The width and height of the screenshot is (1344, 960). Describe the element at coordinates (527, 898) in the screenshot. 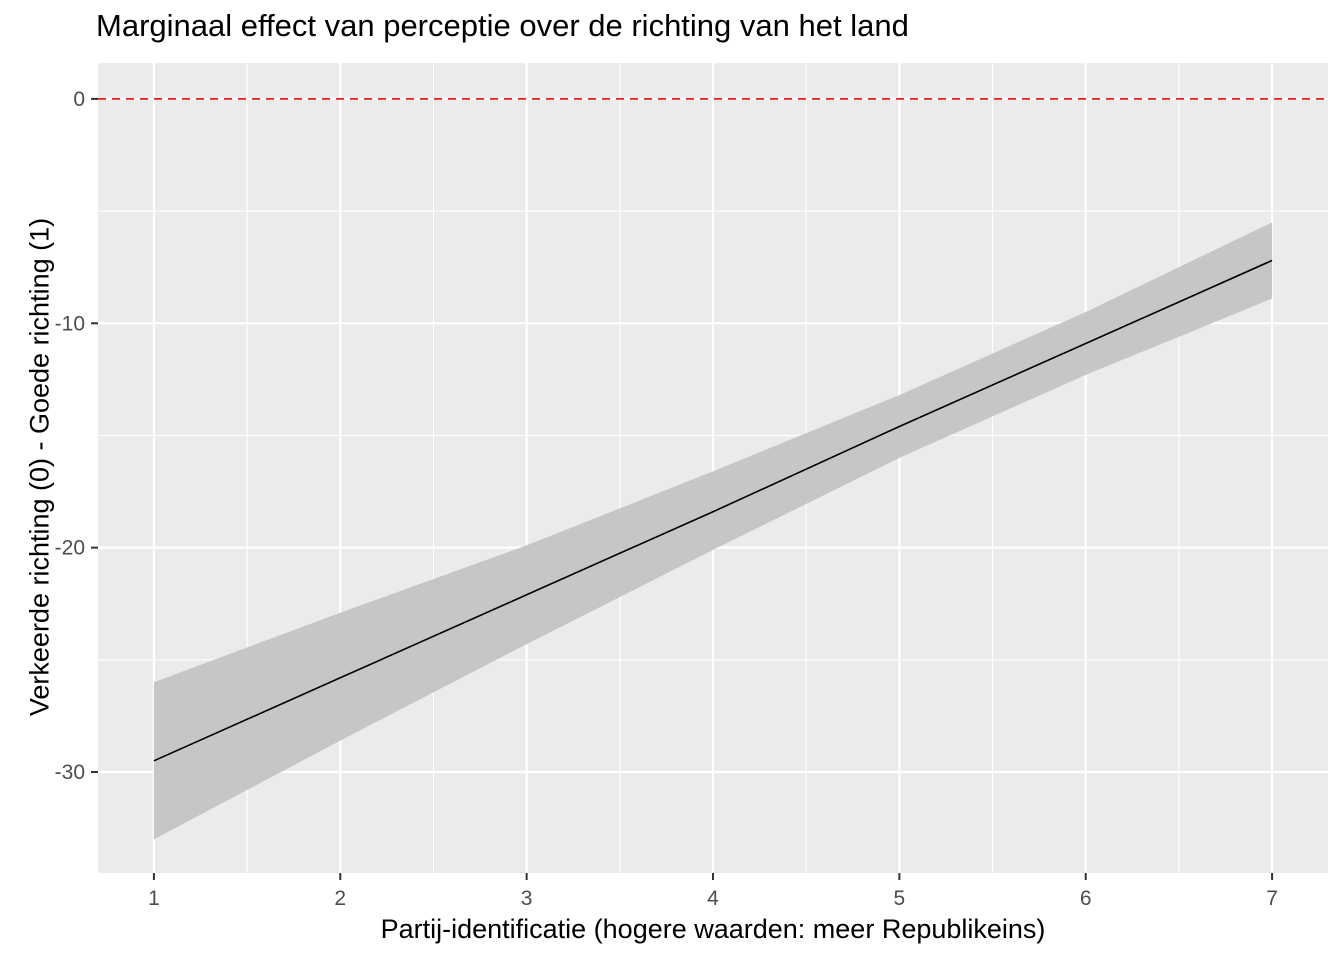

I see `x-tick-label: 3` at that location.